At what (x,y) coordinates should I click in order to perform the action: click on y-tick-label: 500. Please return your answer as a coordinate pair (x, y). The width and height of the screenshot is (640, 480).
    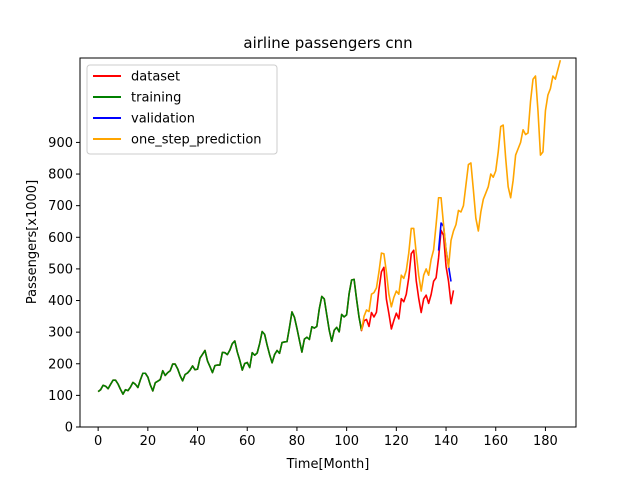
    Looking at the image, I should click on (60, 269).